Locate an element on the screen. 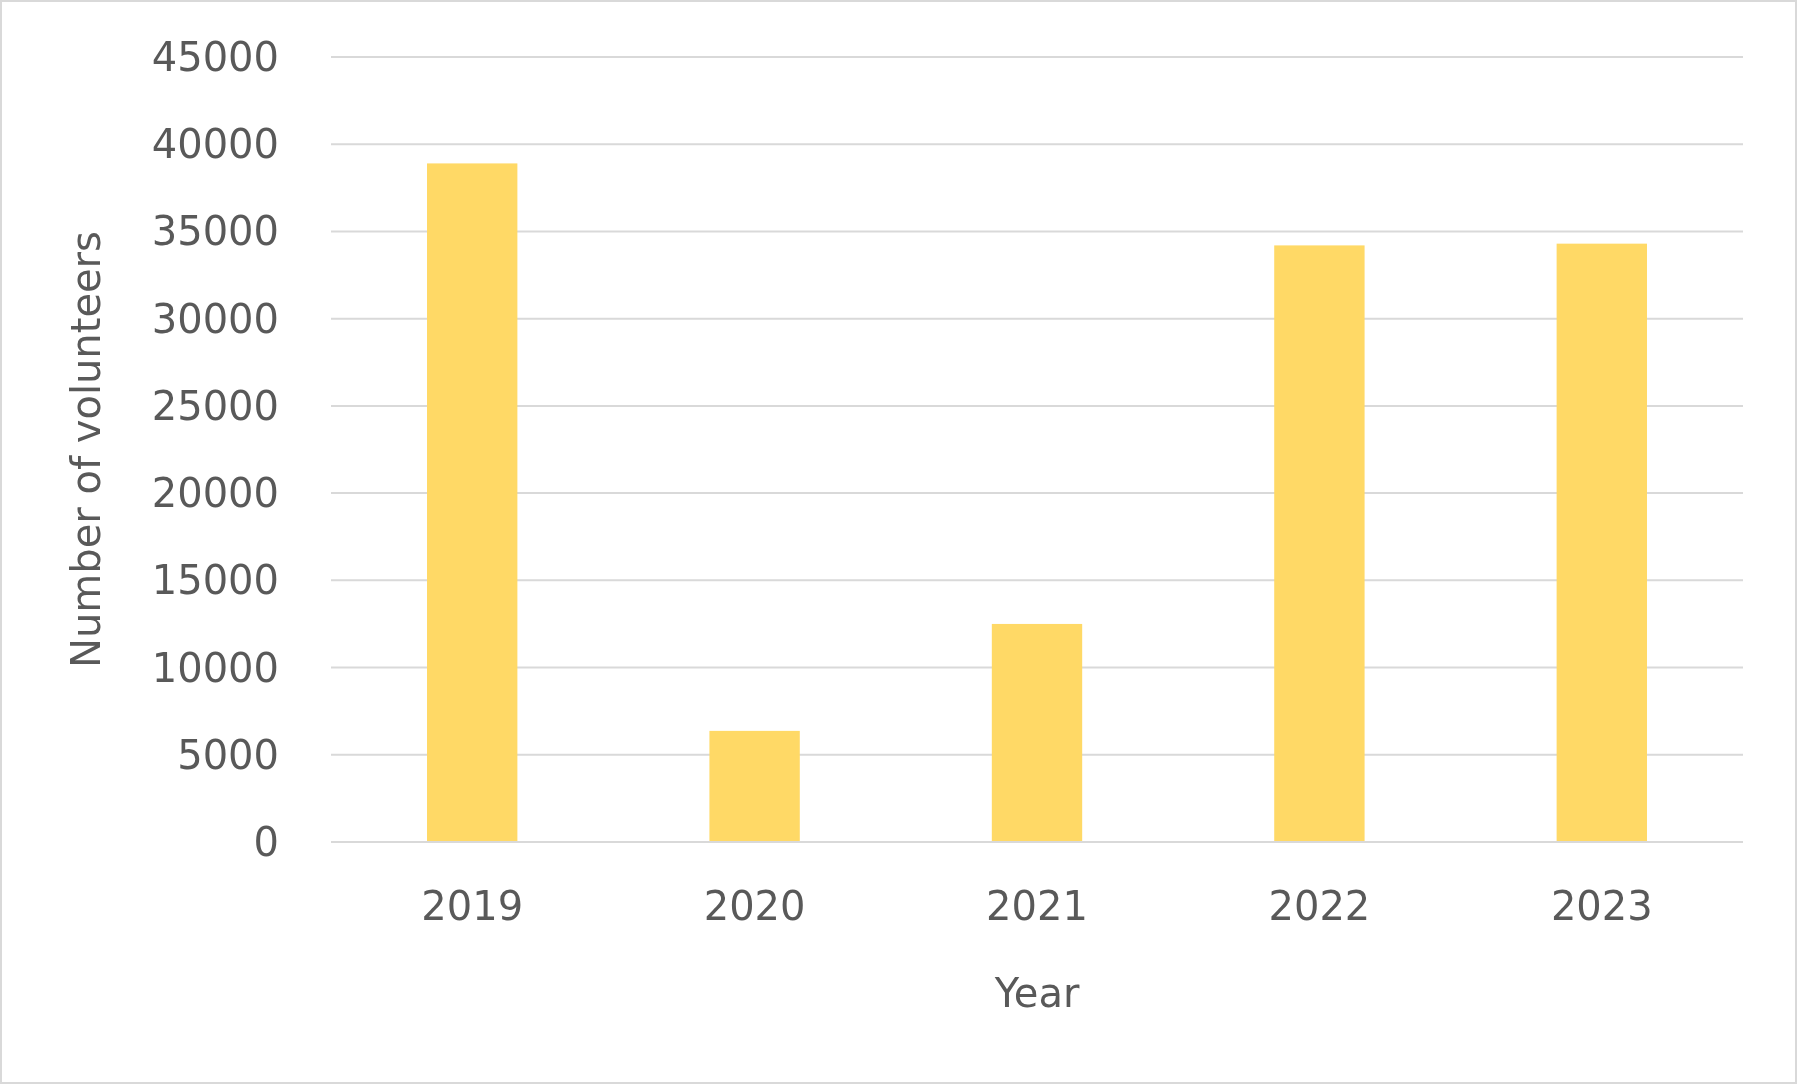 The image size is (1797, 1084). y-tick-label: 30000 is located at coordinates (215, 318).